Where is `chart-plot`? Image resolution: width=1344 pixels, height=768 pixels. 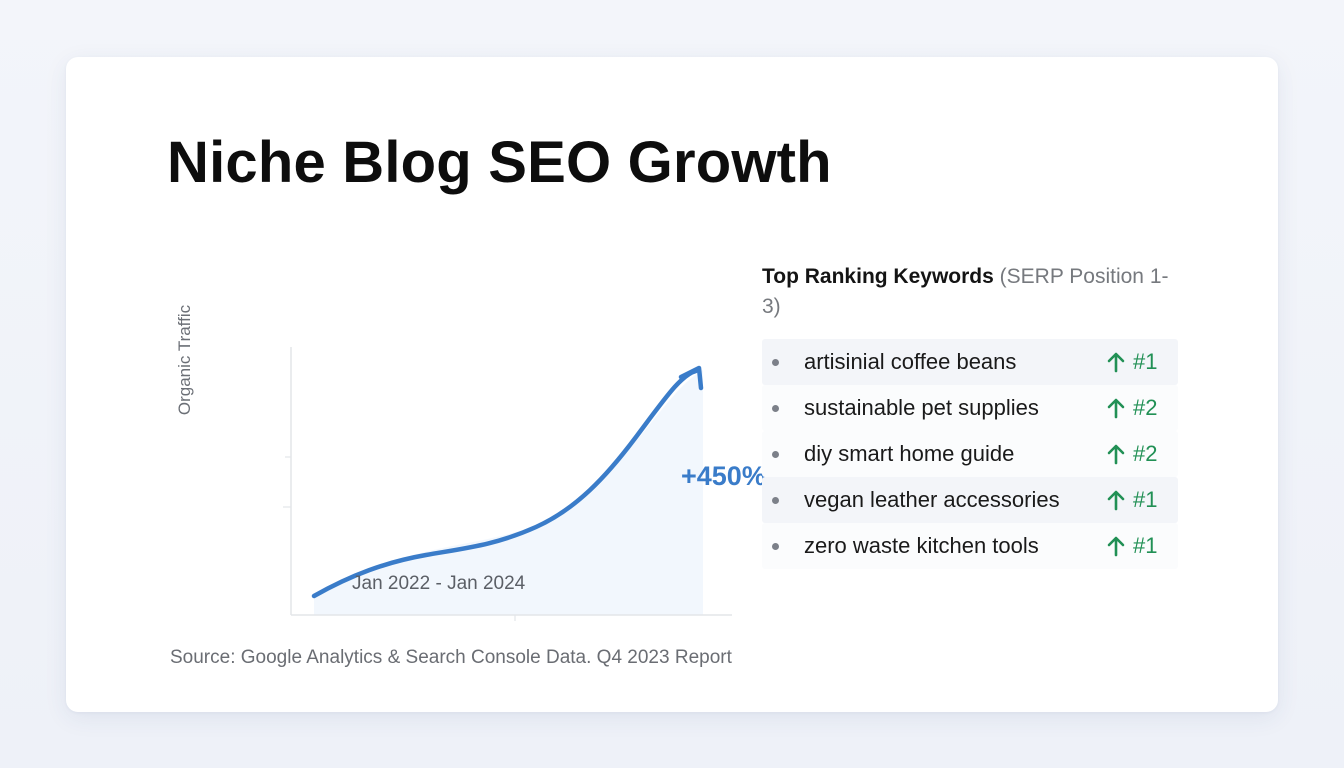 chart-plot is located at coordinates (507, 484).